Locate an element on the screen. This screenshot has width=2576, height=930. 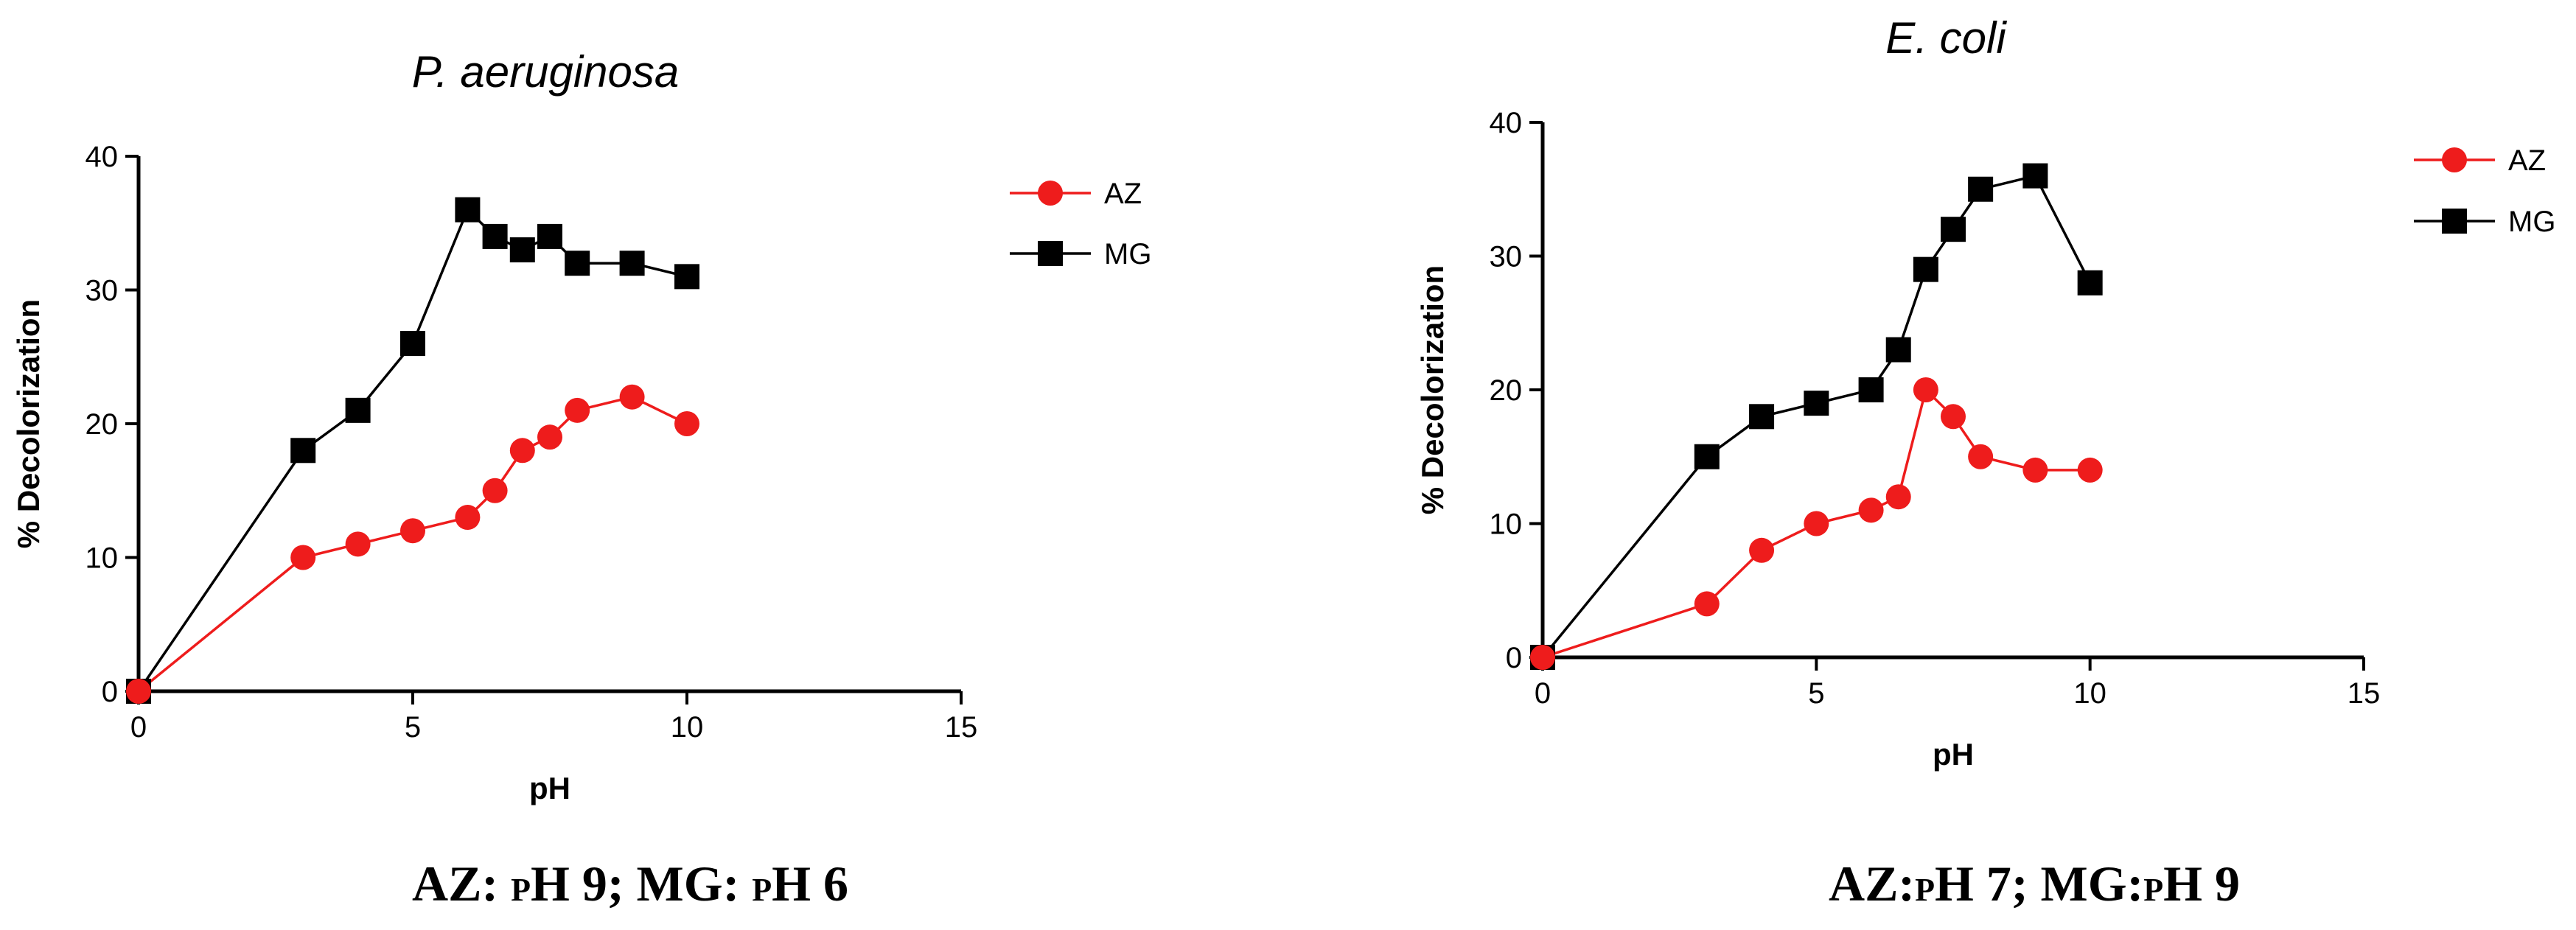
series-line-az is located at coordinates (412, 544).